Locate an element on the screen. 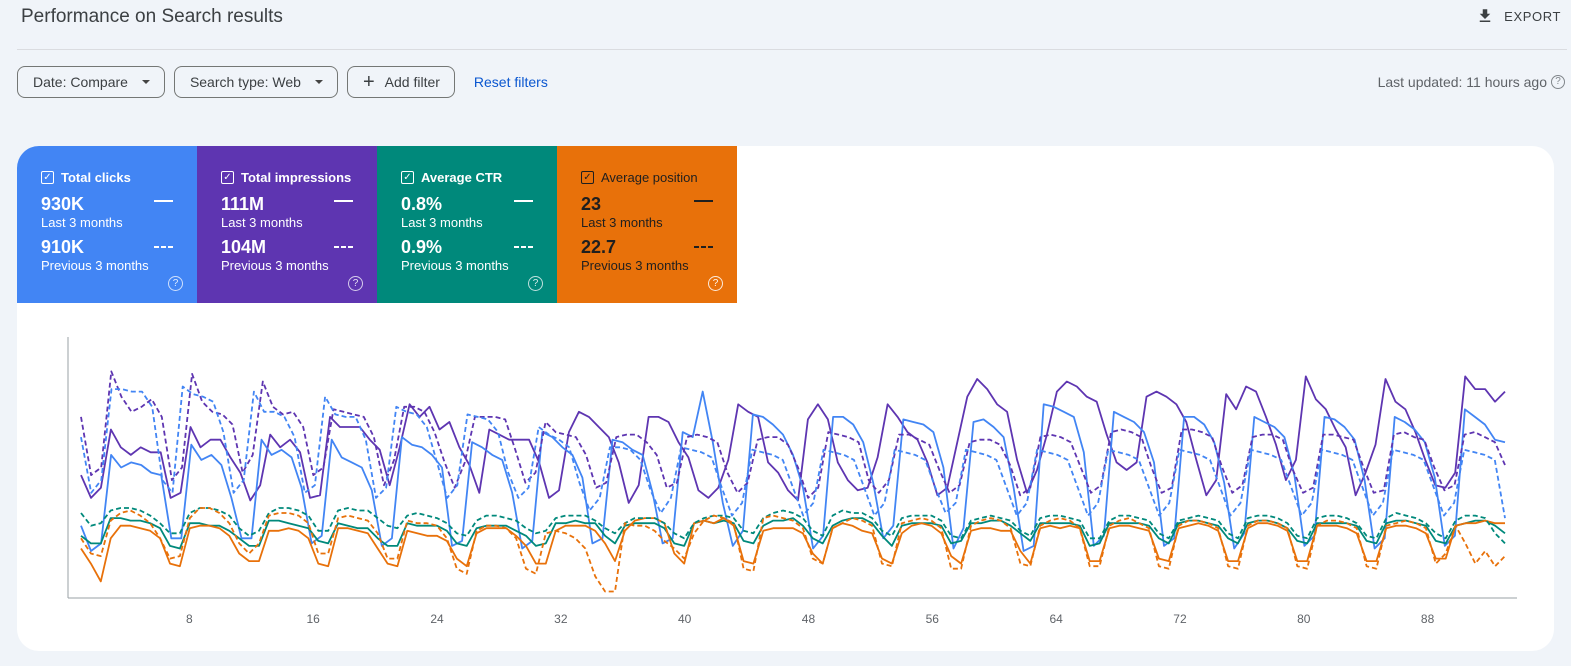  series-line-average-ctr-current is located at coordinates (793, 533).